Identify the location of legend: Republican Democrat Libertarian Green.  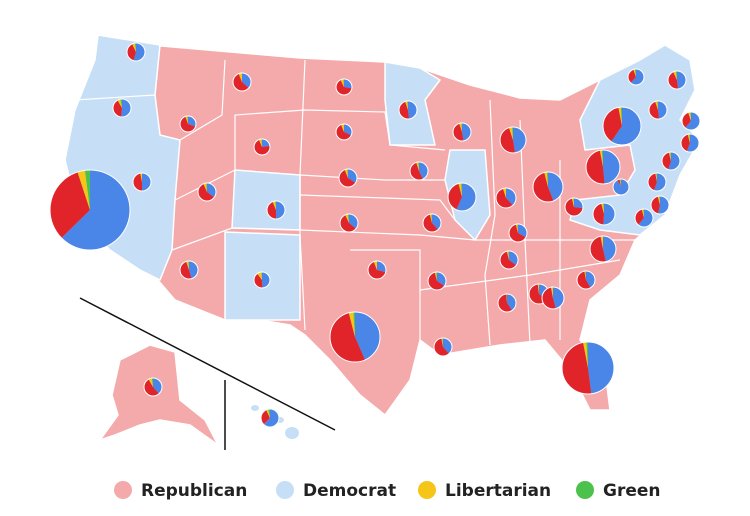
(387, 491).